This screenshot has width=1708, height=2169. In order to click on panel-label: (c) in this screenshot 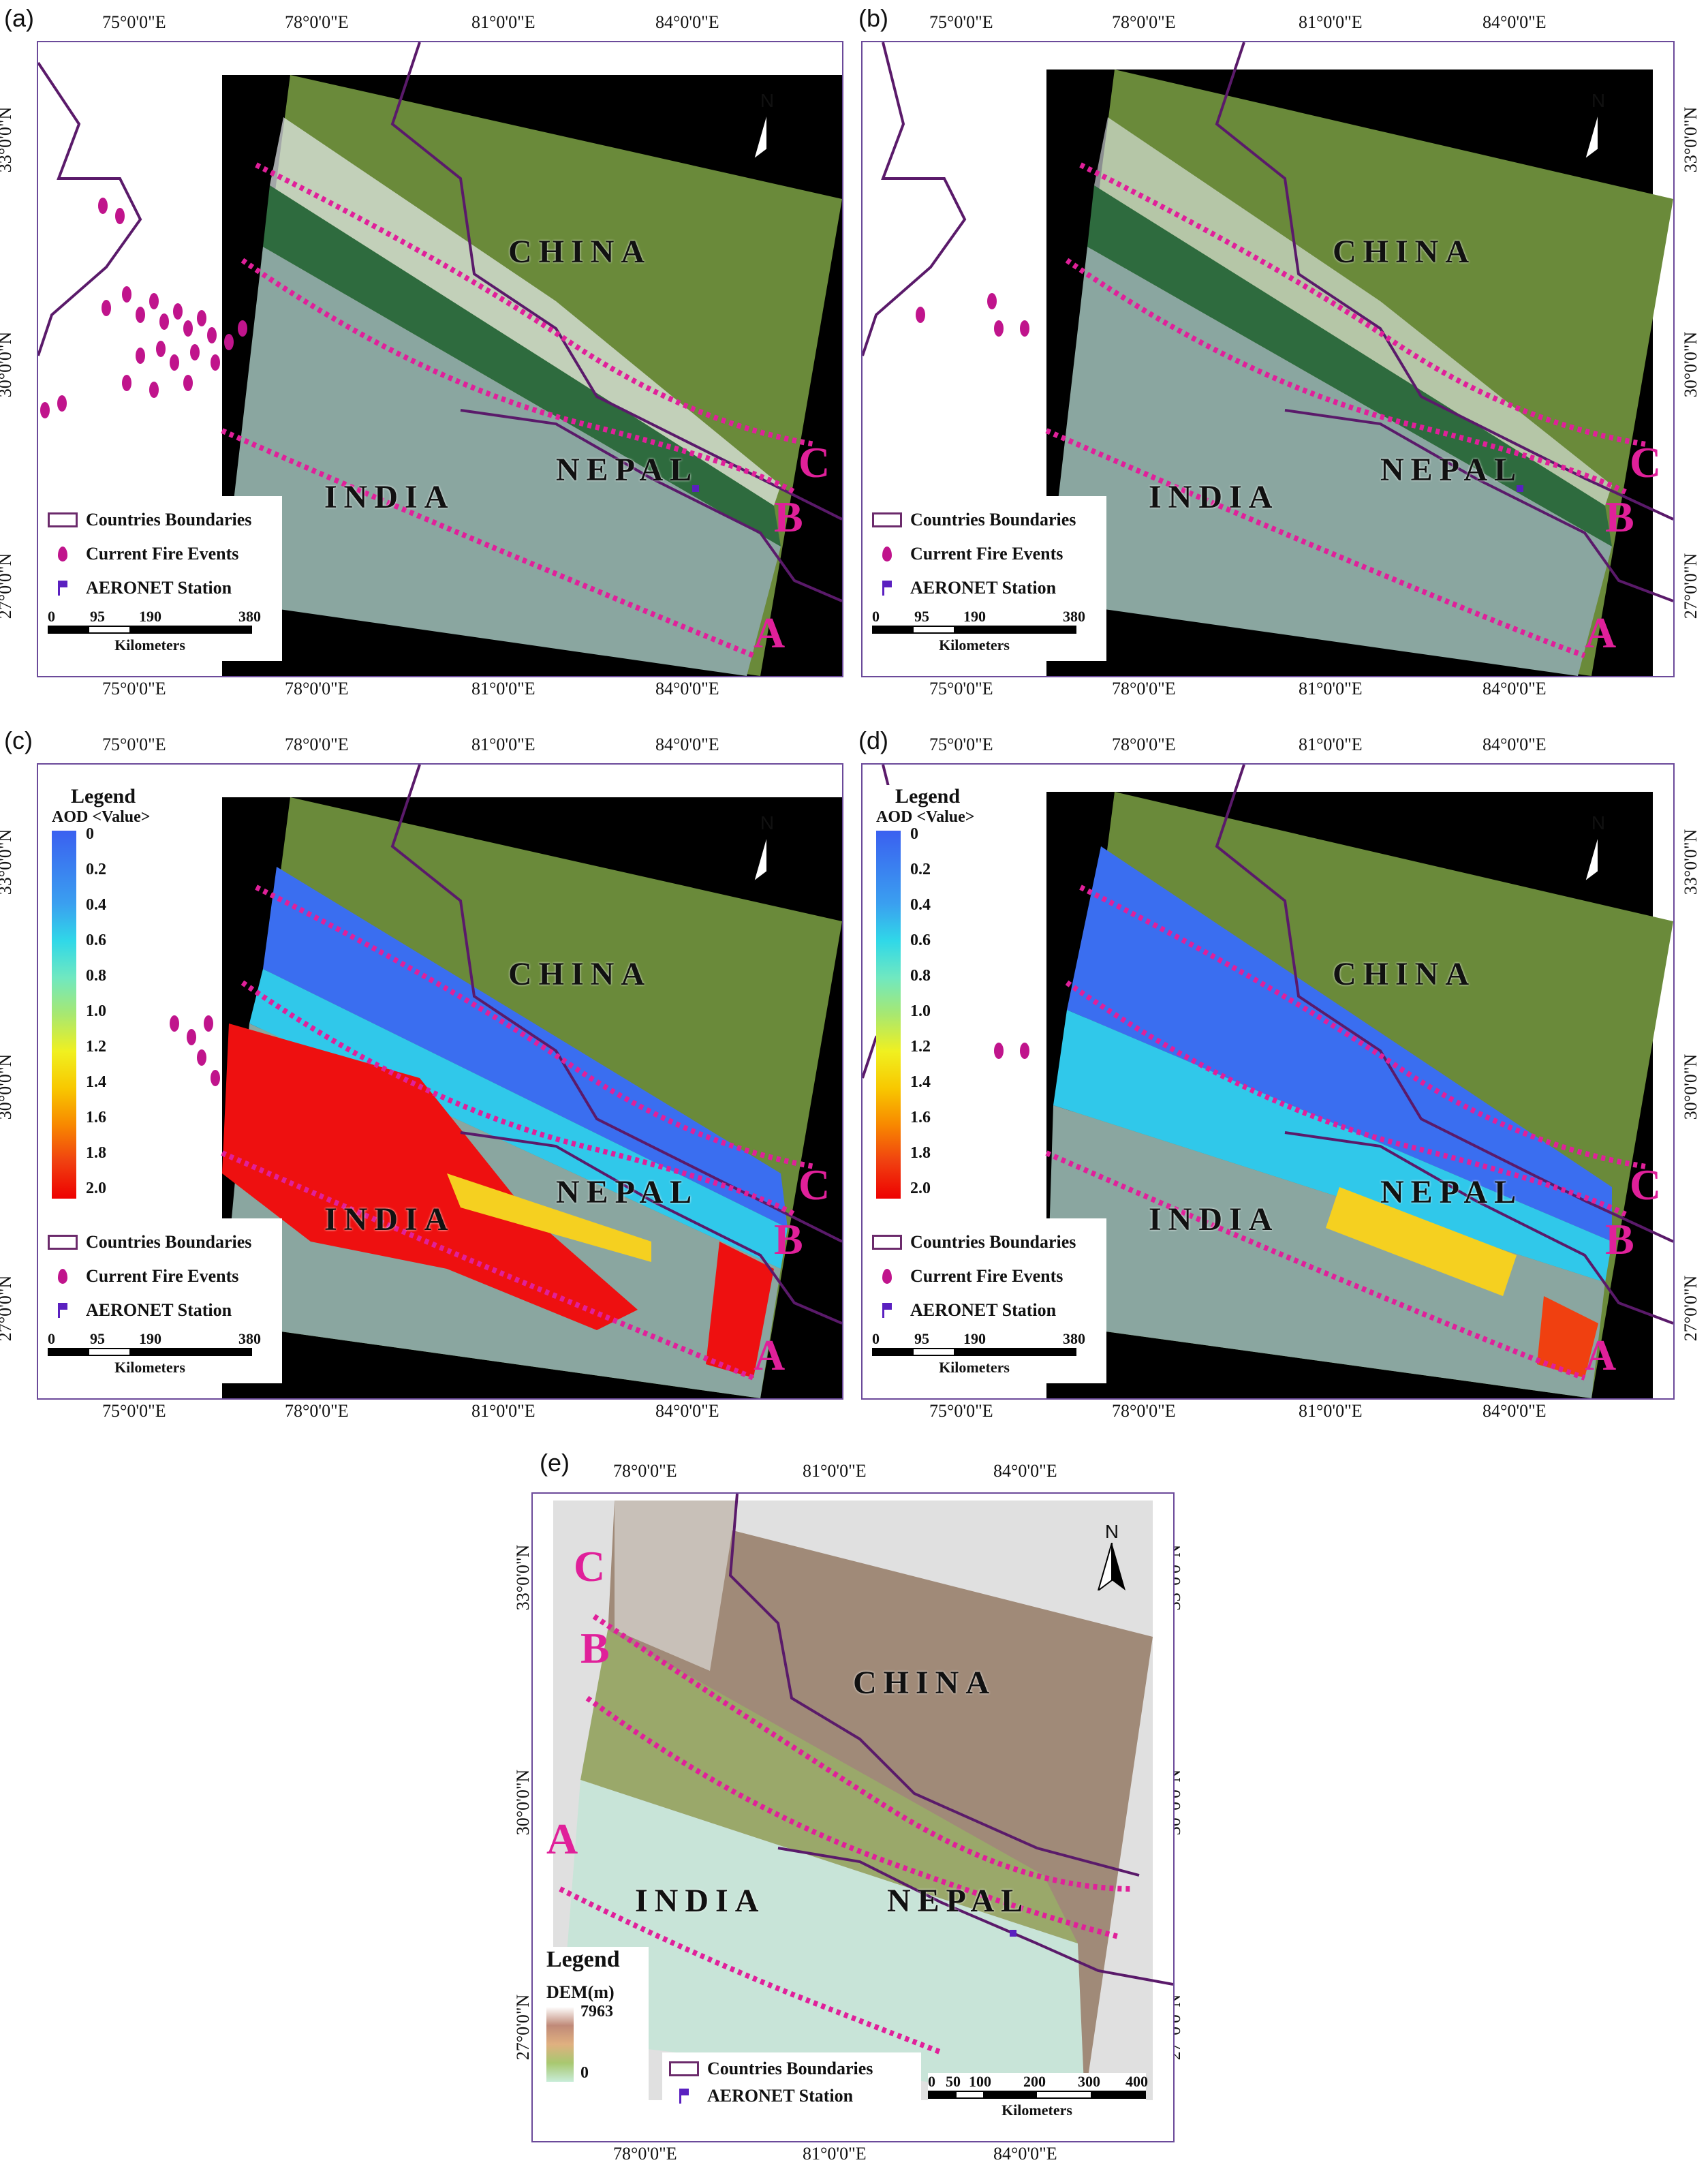, I will do `click(18, 740)`.